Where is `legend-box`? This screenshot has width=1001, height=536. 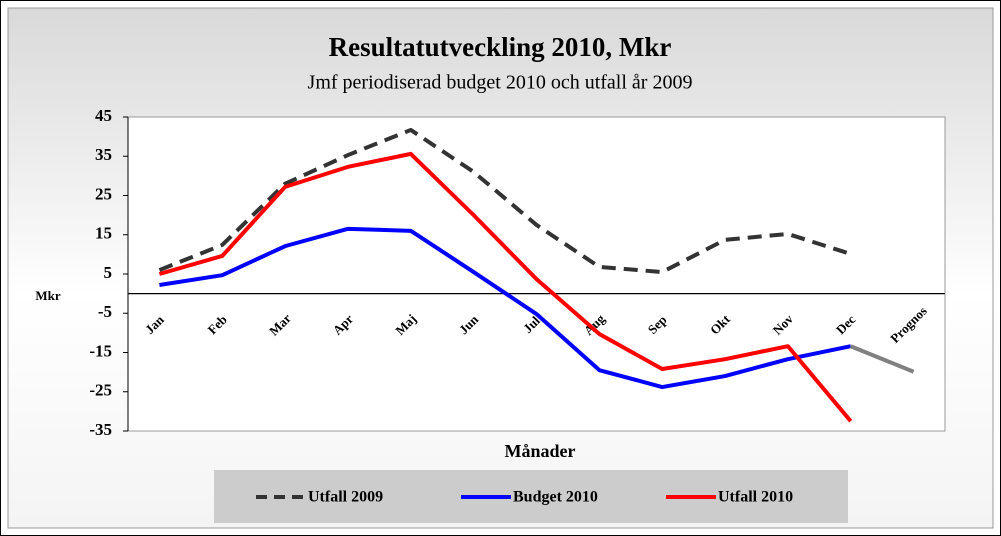 legend-box is located at coordinates (531, 496).